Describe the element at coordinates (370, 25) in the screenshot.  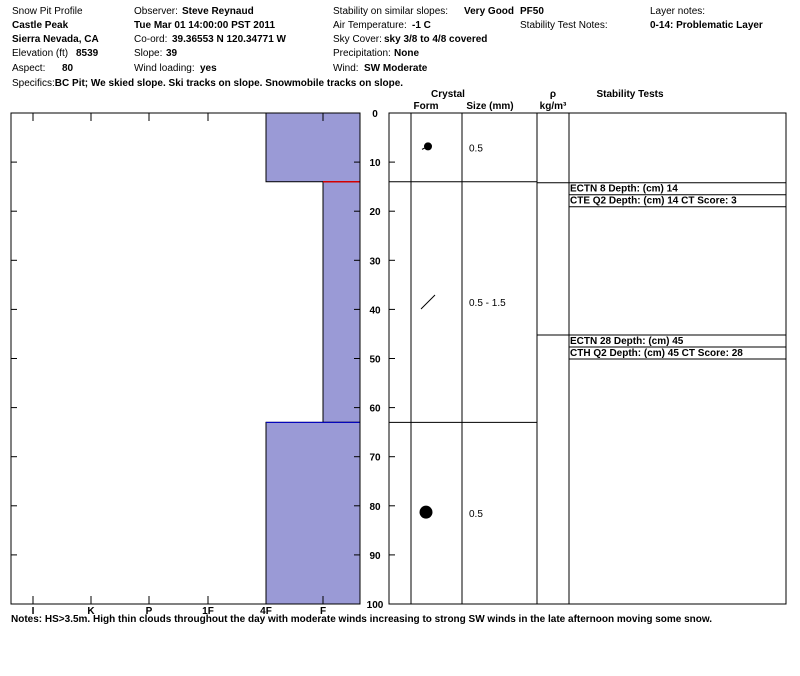
I see `air-temp-label: Air Temperature:` at that location.